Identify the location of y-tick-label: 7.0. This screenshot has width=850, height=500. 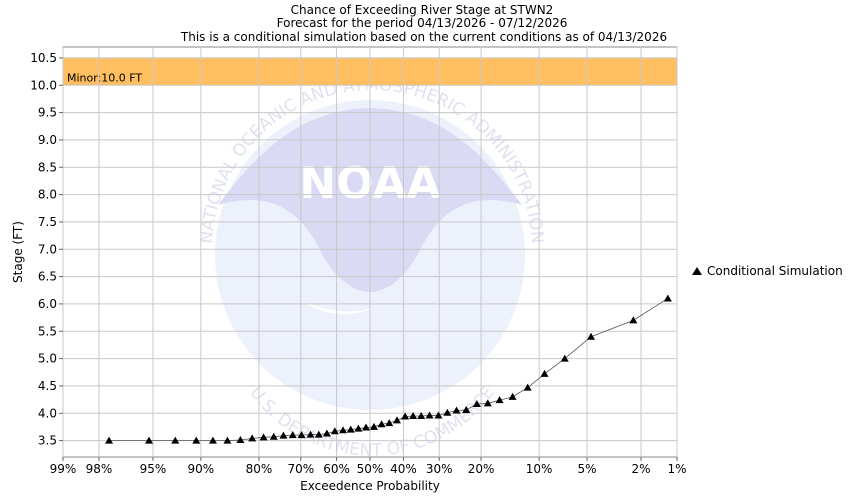
(47, 249).